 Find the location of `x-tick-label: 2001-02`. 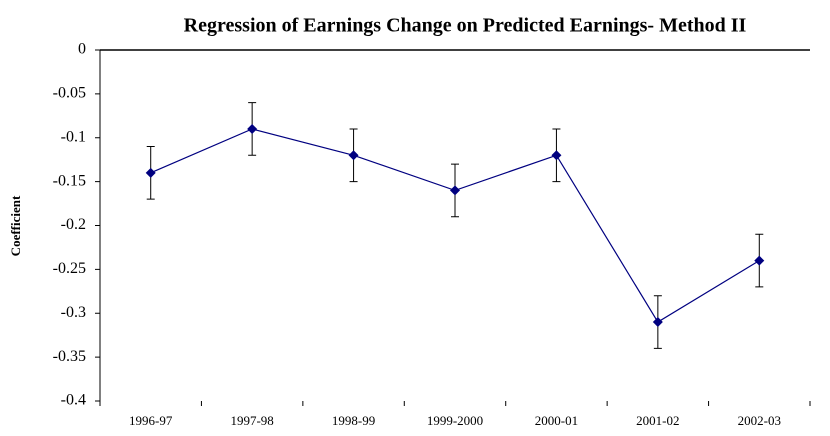

x-tick-label: 2001-02 is located at coordinates (657, 420).